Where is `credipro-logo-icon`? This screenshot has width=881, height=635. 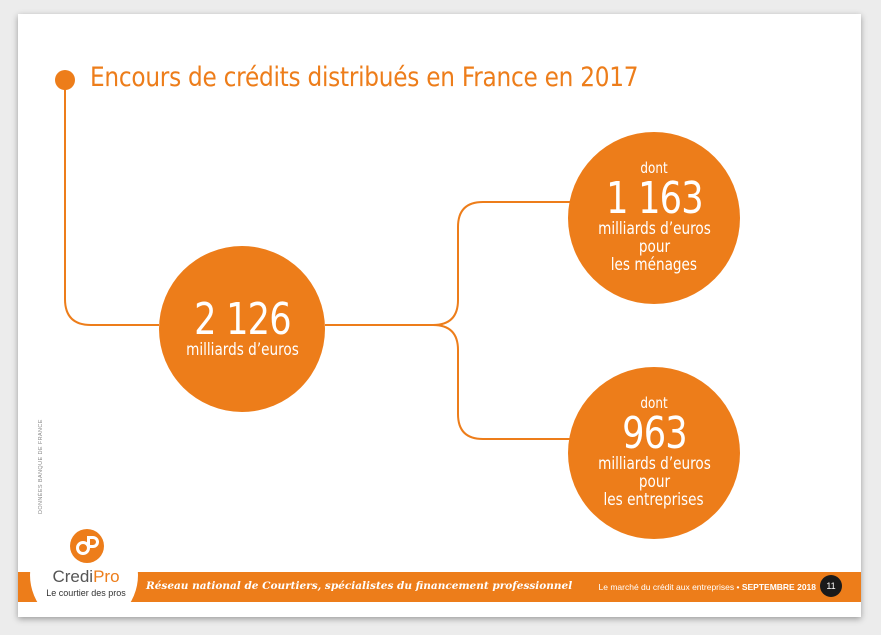
credipro-logo-icon is located at coordinates (87, 546).